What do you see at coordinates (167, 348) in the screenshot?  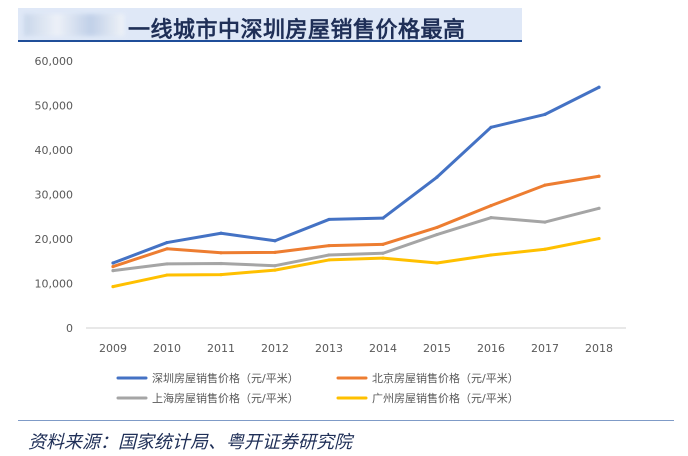 I see `x-tick-label: 2010` at bounding box center [167, 348].